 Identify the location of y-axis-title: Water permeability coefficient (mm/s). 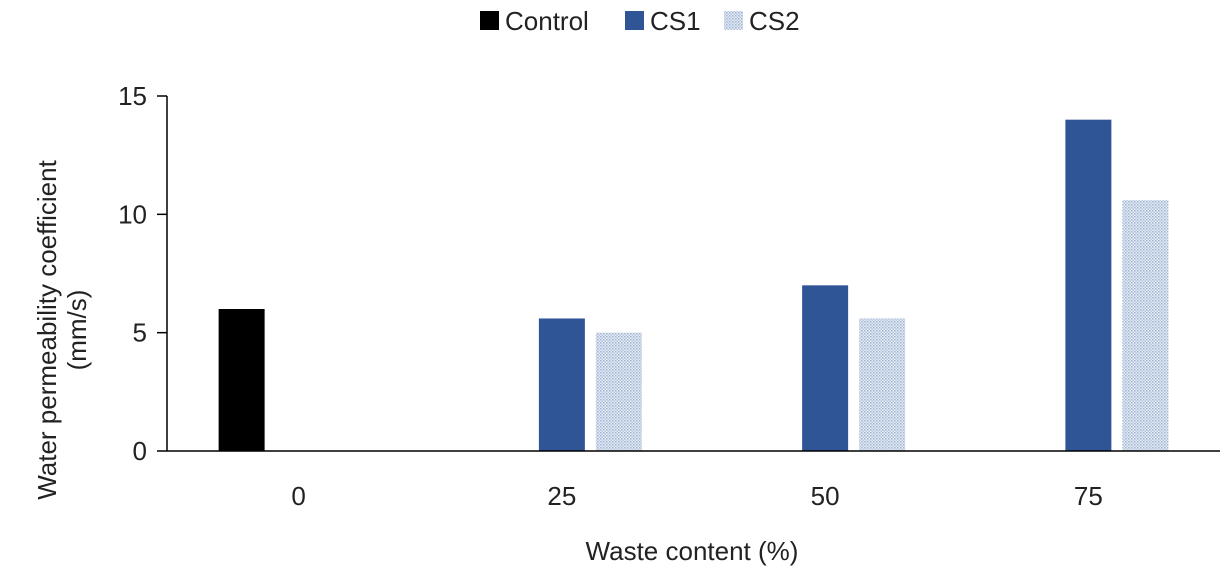
(62, 329).